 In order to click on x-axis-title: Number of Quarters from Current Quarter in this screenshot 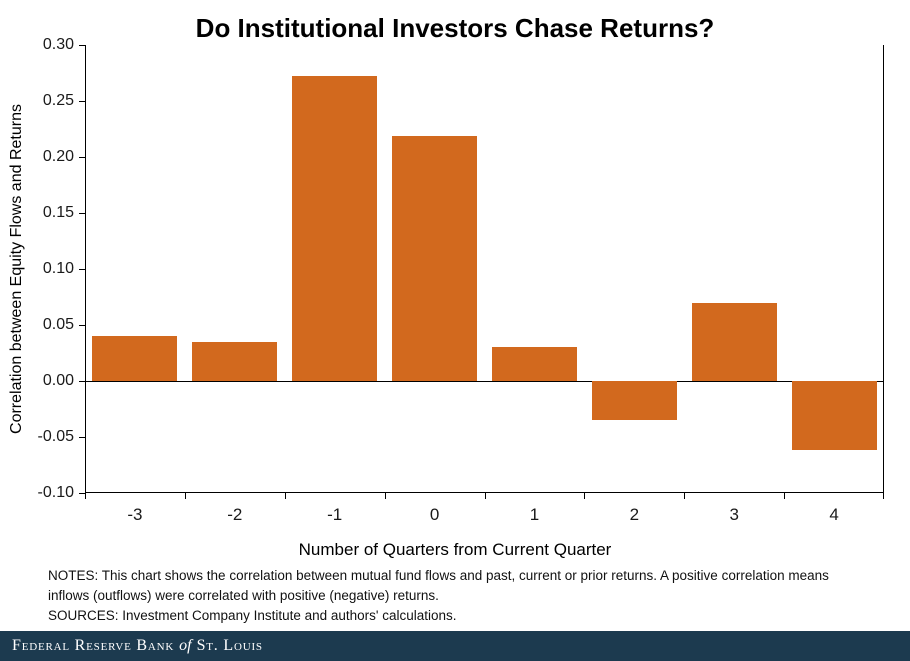, I will do `click(455, 549)`.